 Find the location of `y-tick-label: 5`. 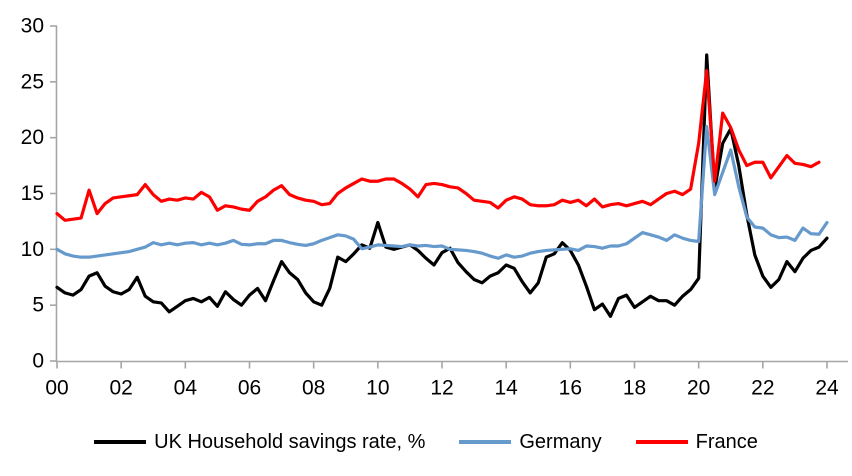

y-tick-label: 5 is located at coordinates (38, 305).